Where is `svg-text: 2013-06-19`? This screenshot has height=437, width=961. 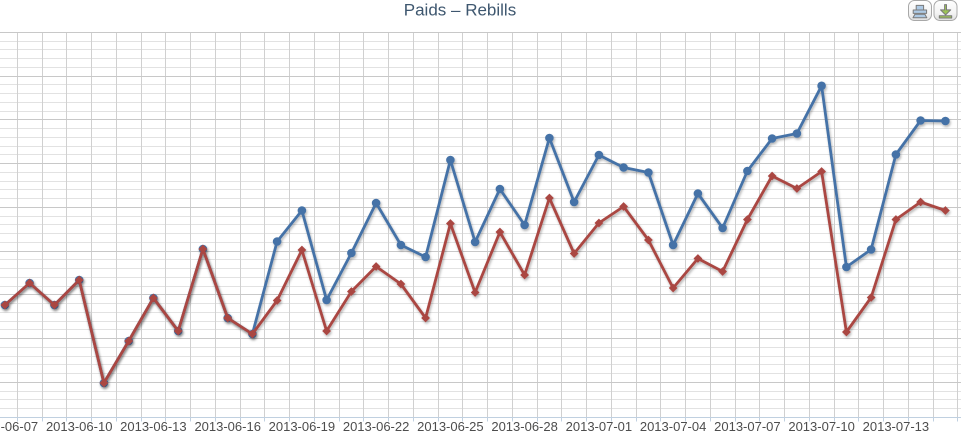 svg-text: 2013-06-19 is located at coordinates (302, 426).